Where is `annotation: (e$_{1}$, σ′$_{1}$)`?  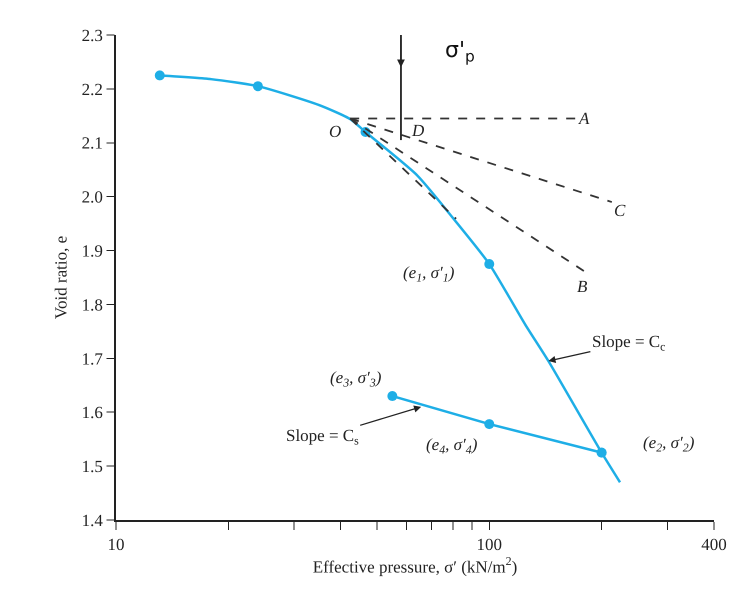 annotation: (e$_{1}$, σ′$_{1}$) is located at coordinates (429, 274).